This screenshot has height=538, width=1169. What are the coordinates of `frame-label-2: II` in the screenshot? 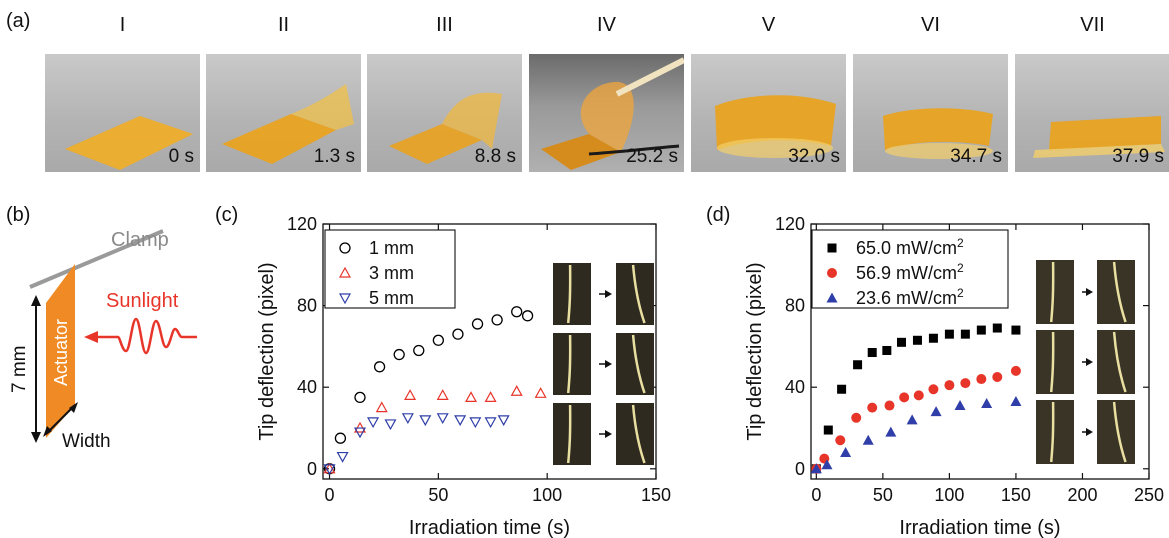 It's located at (283, 25).